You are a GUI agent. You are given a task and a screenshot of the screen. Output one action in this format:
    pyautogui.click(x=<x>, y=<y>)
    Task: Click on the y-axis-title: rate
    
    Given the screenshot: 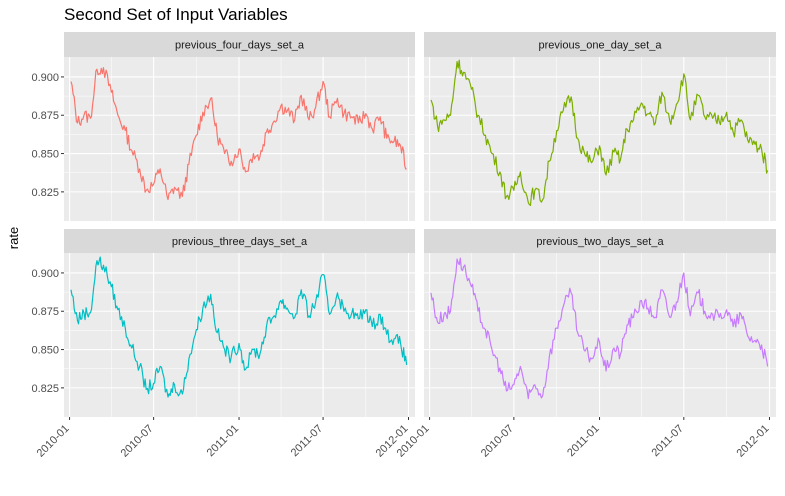 What is the action you would take?
    pyautogui.click(x=13, y=238)
    